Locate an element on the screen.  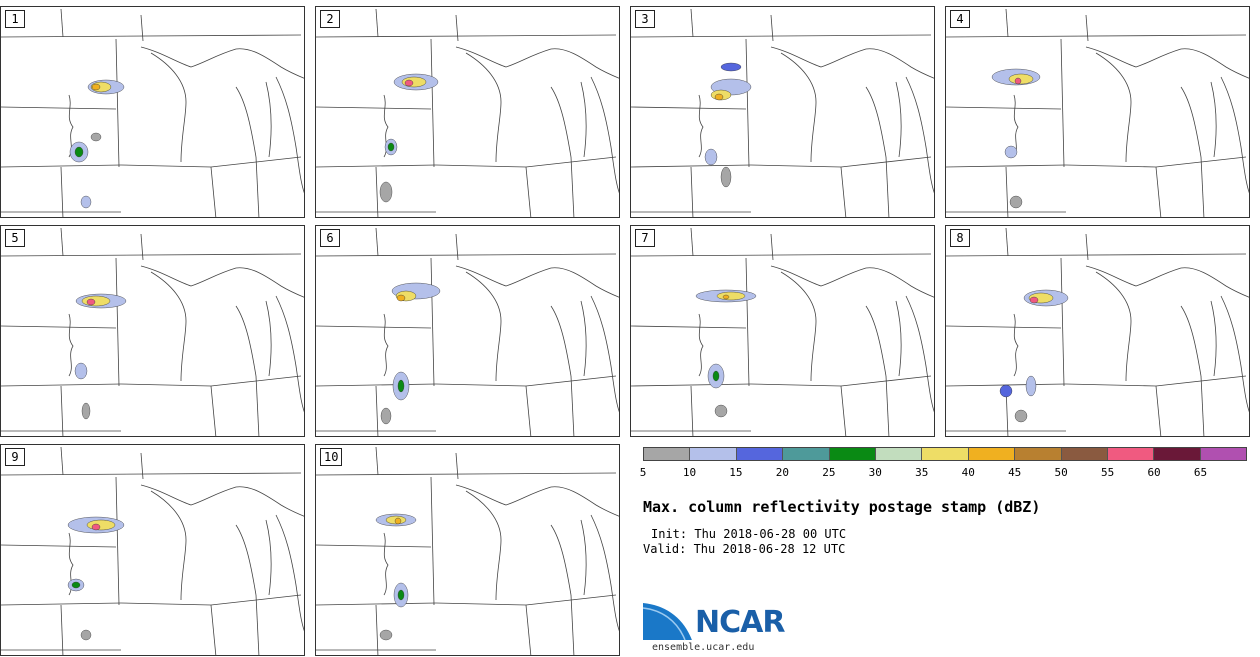
member-number: 4 is located at coordinates (960, 19).